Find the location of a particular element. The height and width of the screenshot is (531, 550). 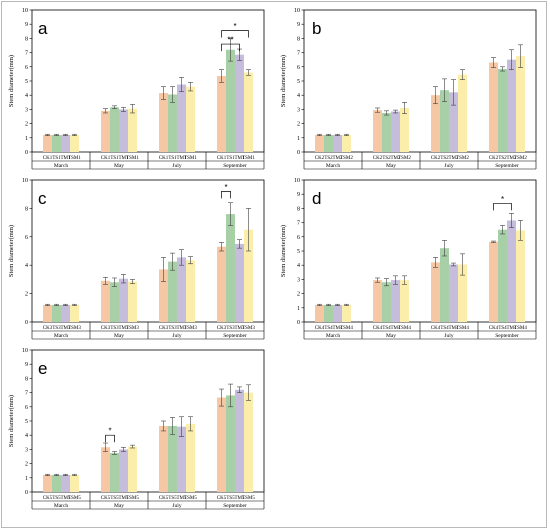

panel-e-y-tick-label: 5 is located at coordinates (26, 422).